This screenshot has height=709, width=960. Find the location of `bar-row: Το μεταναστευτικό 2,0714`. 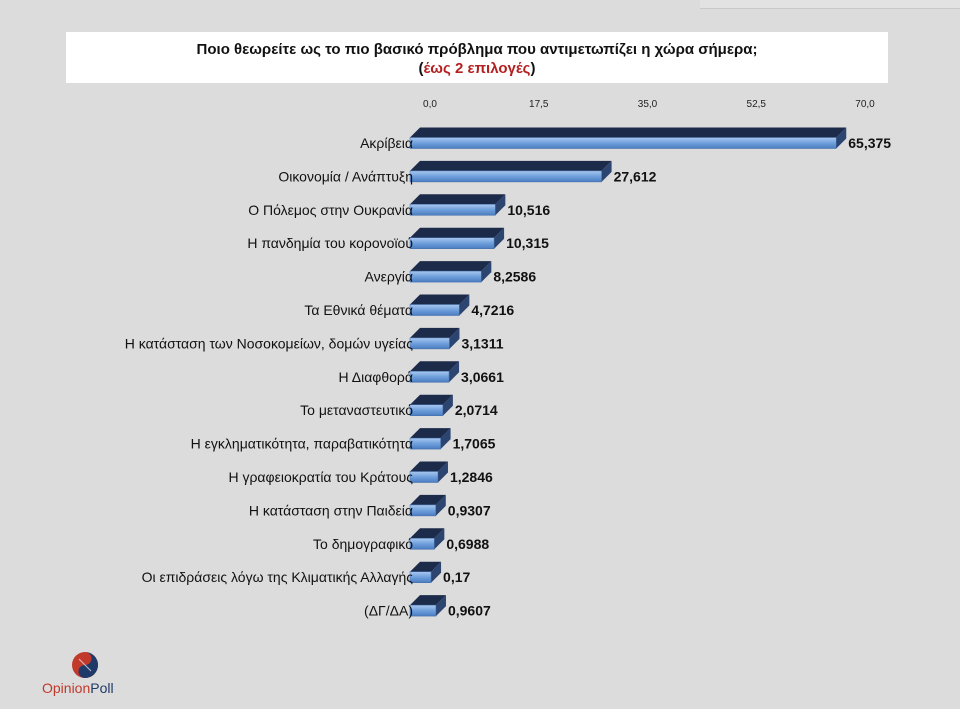

bar-row: Το μεταναστευτικό 2,0714 is located at coordinates (399, 406).